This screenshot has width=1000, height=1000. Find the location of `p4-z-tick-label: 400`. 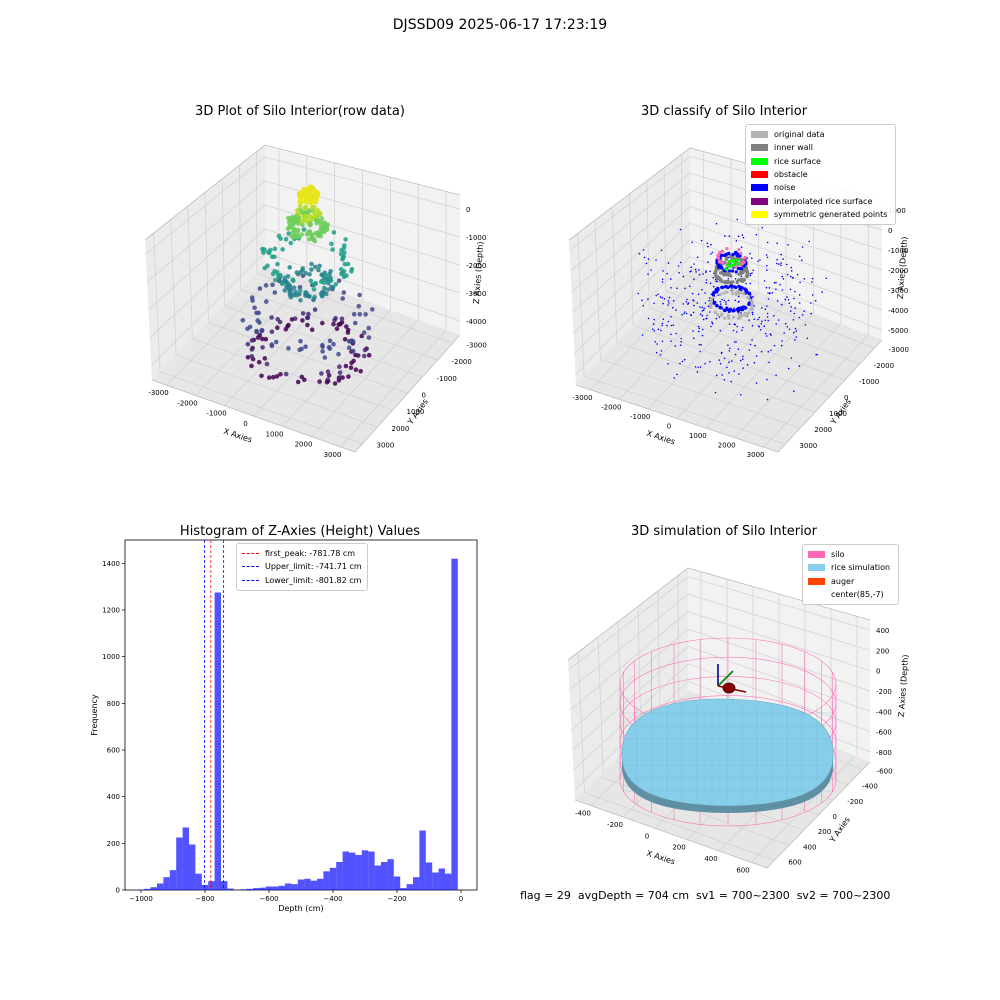

p4-z-tick-label: 400 is located at coordinates (882, 631).